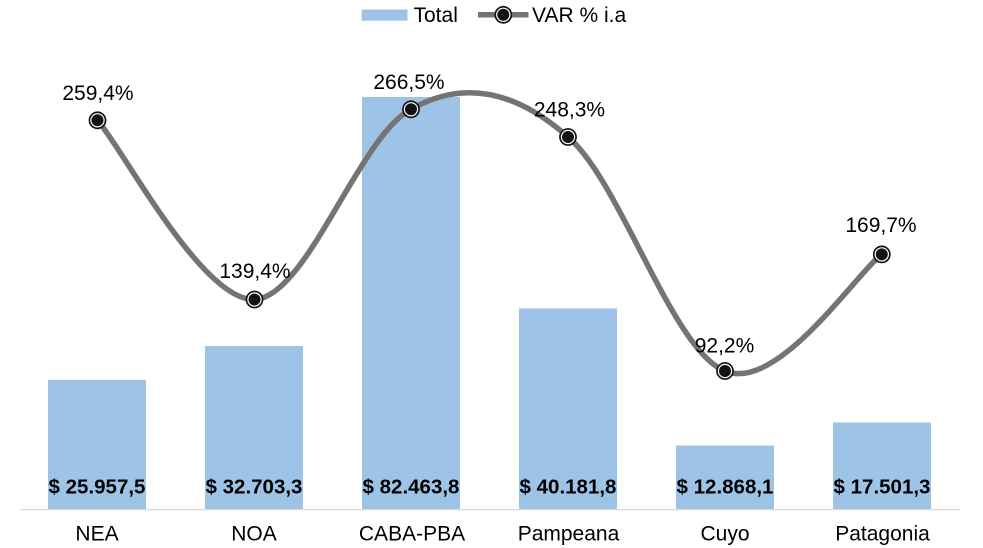 Image resolution: width=983 pixels, height=548 pixels. Describe the element at coordinates (412, 534) in the screenshot. I see `svg-text: CABA-PBA` at that location.